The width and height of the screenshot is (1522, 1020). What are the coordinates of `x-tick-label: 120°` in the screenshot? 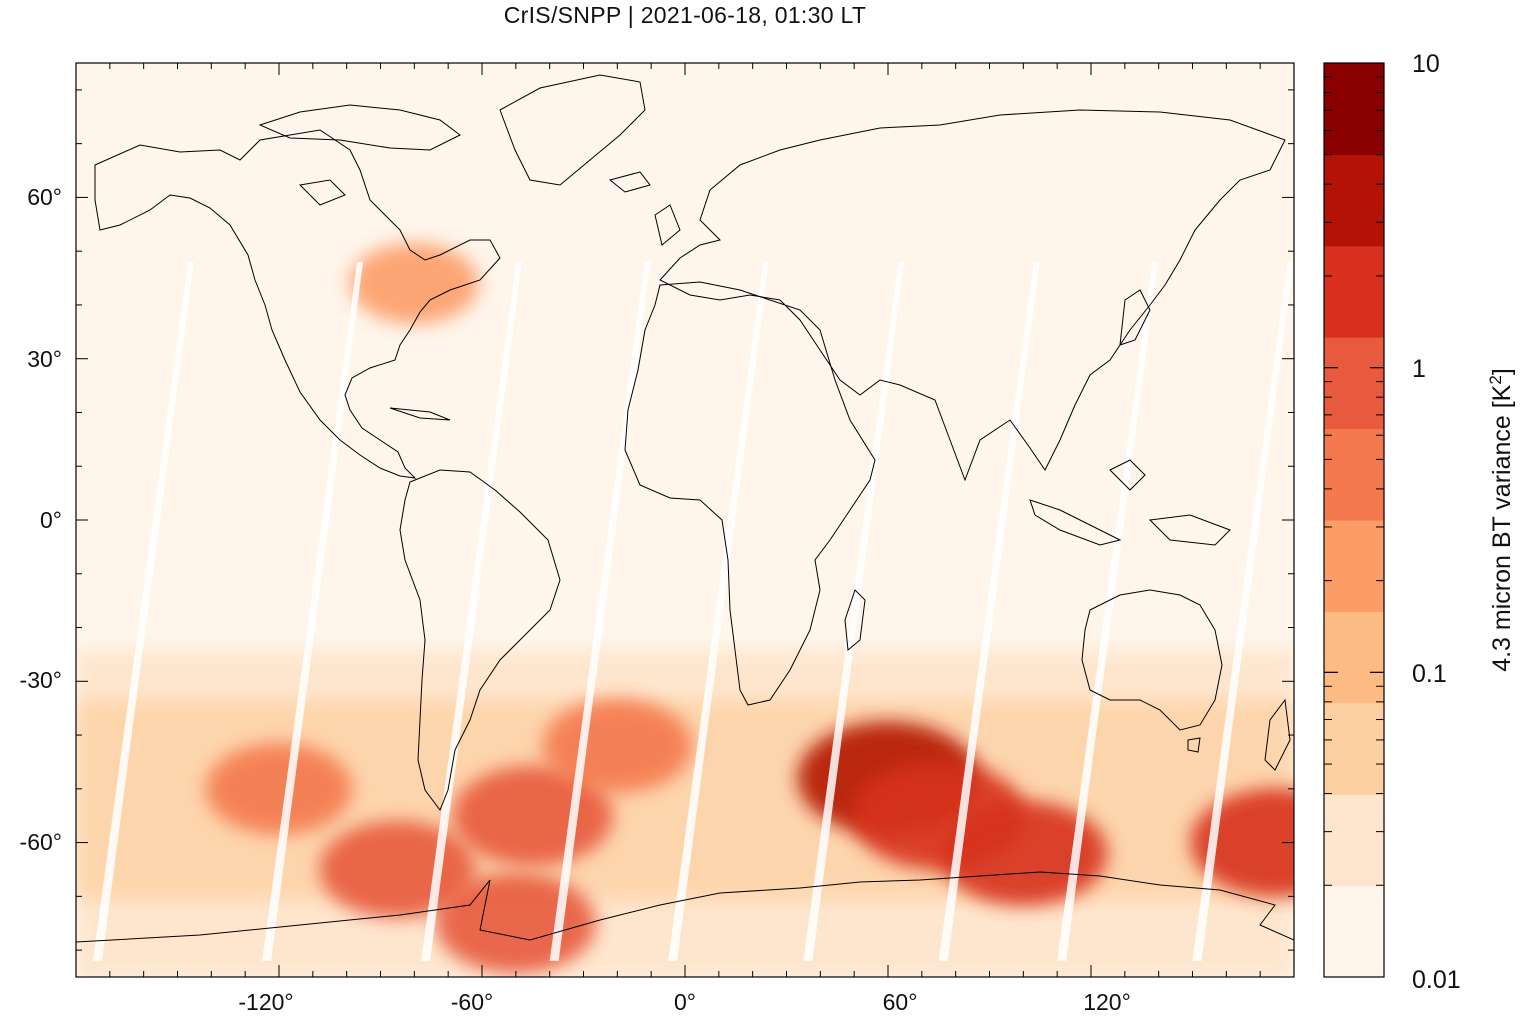 It's located at (1107, 1002).